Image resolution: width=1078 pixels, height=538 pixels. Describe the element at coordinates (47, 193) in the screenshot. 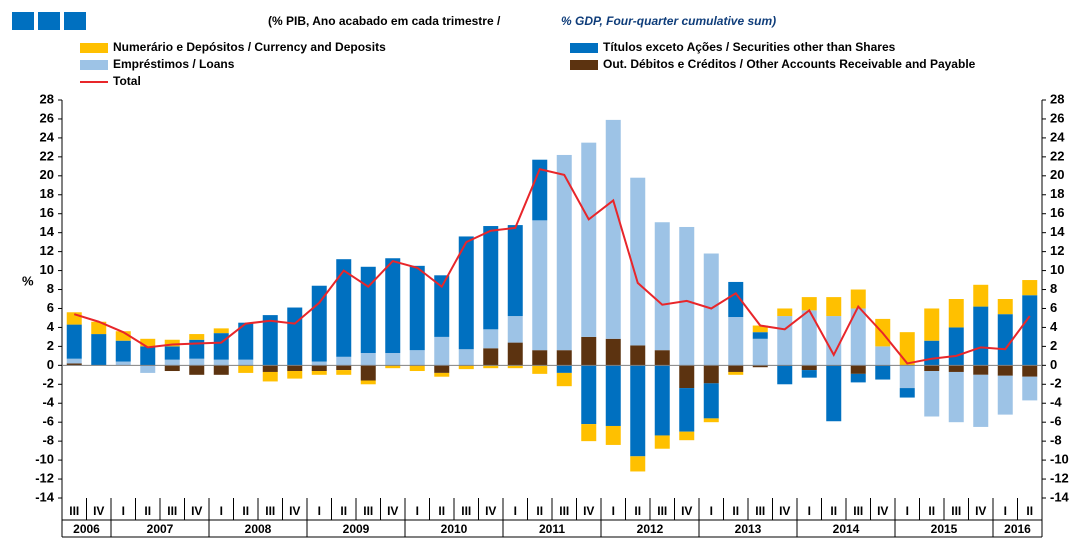

I see `y-tick-label: 18` at that location.